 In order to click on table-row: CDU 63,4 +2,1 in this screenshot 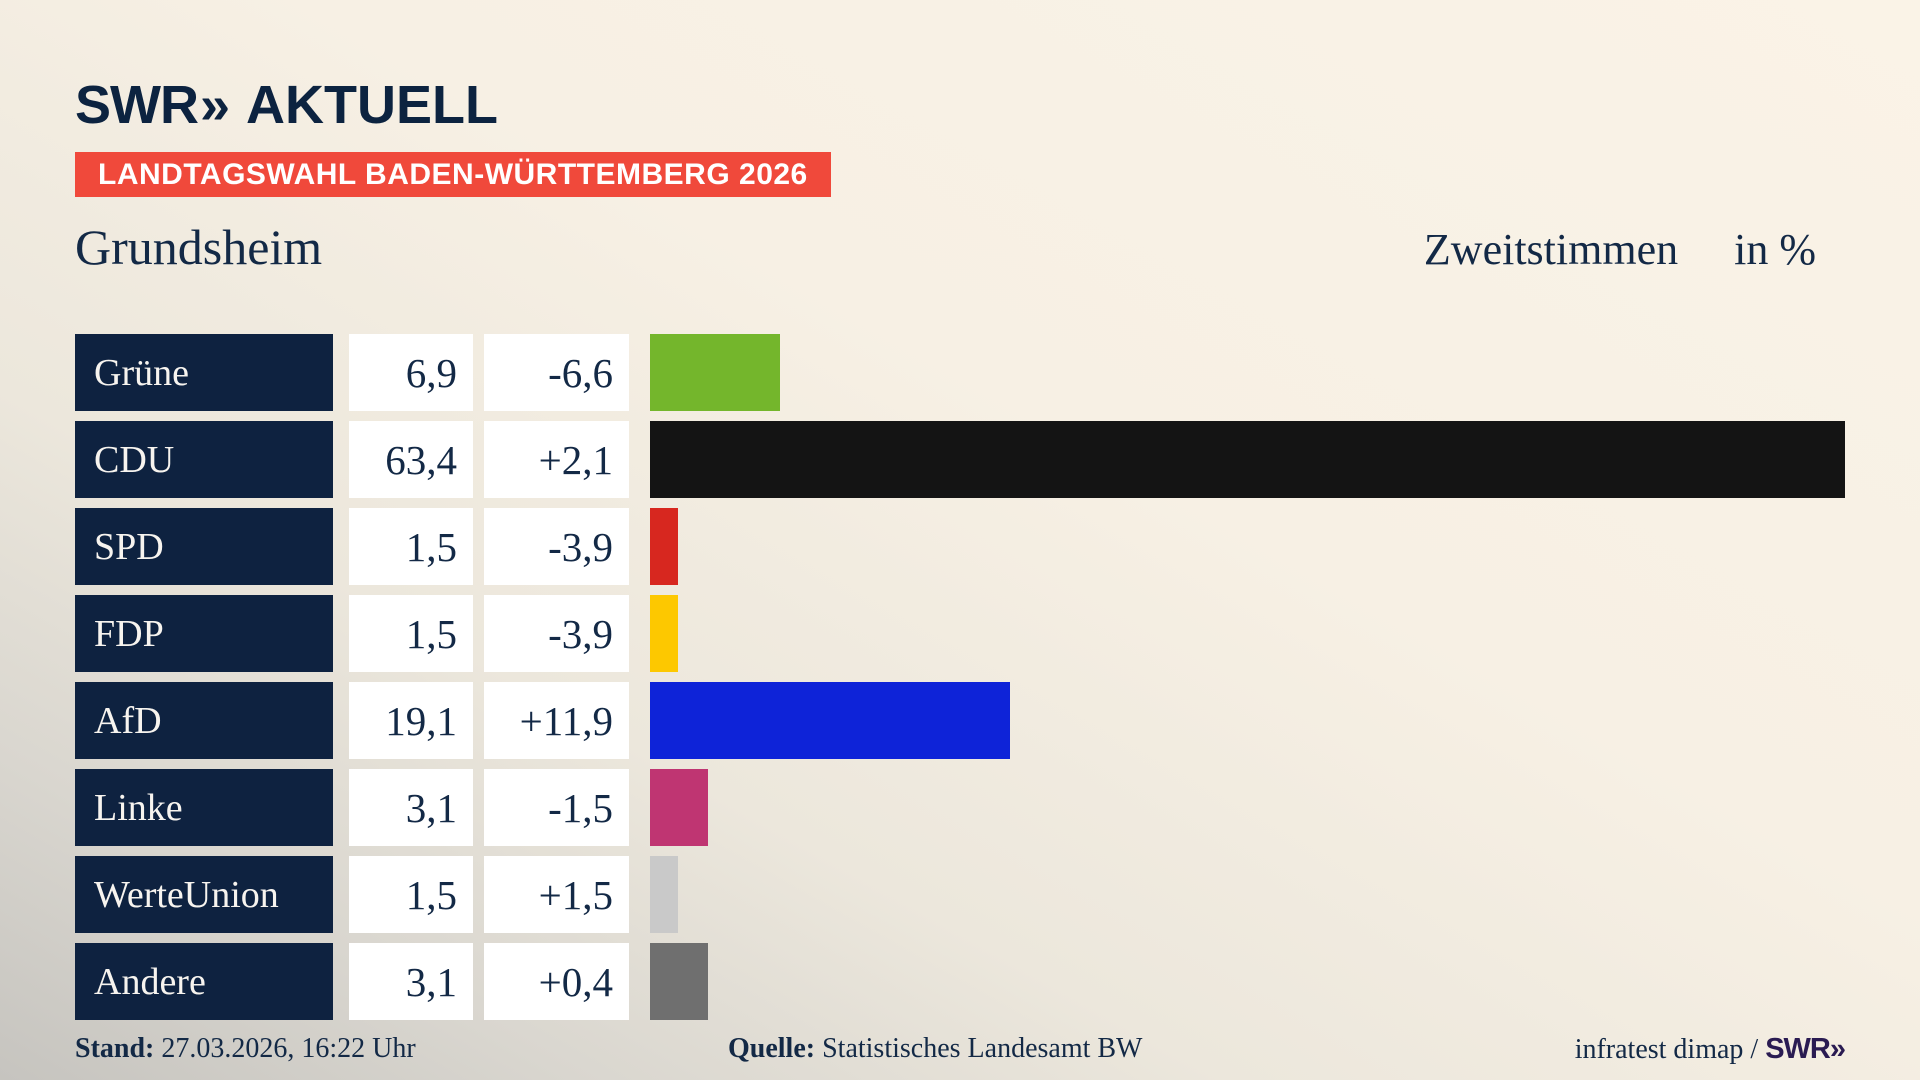, I will do `click(960, 459)`.